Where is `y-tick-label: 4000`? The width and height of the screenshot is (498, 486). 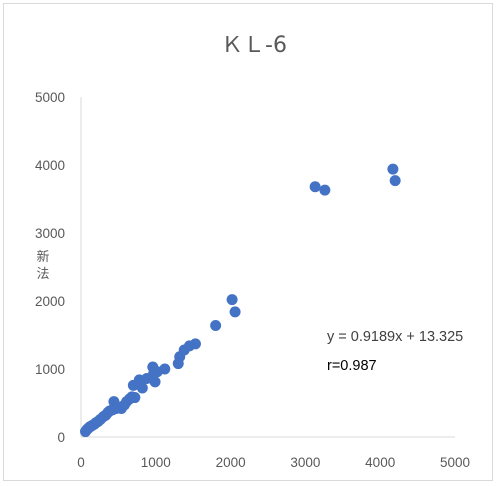
y-tick-label: 4000 is located at coordinates (50, 165).